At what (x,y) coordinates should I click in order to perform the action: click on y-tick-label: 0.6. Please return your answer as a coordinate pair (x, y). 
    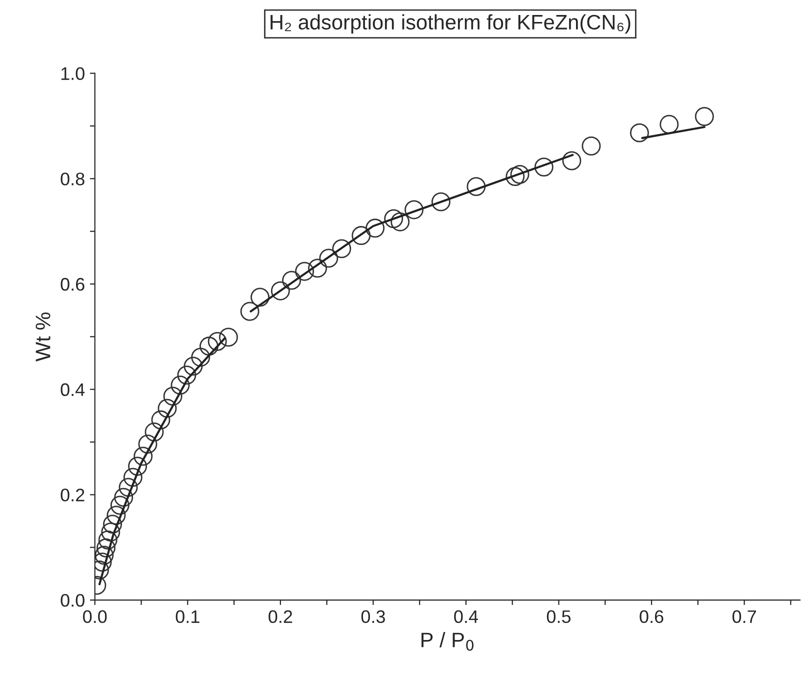
    Looking at the image, I should click on (72, 284).